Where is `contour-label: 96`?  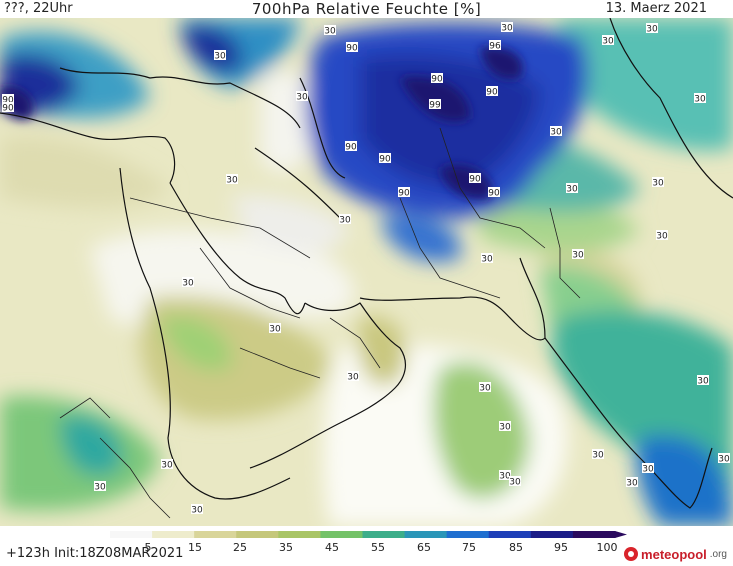 contour-label: 96 is located at coordinates (495, 47).